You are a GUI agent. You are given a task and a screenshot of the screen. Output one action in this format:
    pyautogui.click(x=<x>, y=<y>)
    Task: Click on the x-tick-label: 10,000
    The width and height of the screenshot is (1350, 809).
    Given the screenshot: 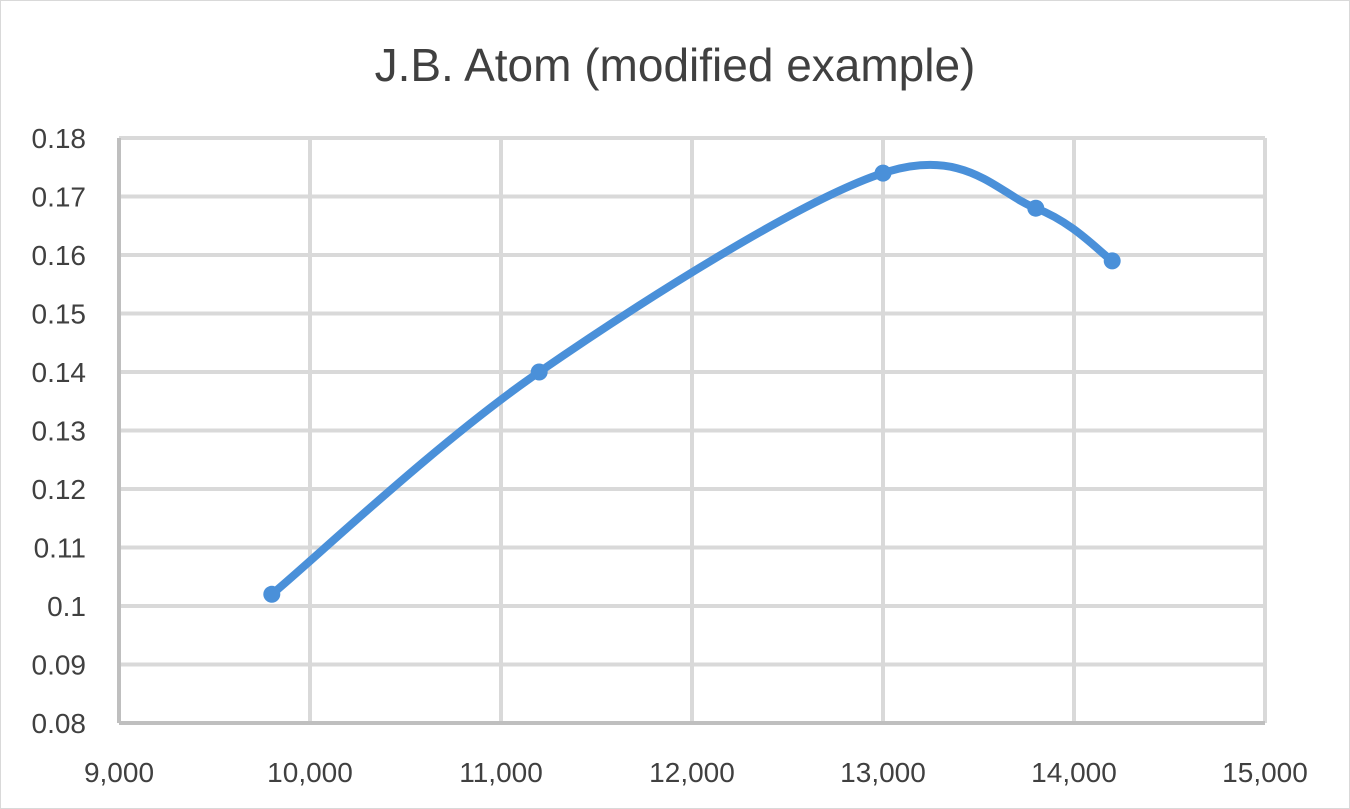 What is the action you would take?
    pyautogui.click(x=310, y=772)
    